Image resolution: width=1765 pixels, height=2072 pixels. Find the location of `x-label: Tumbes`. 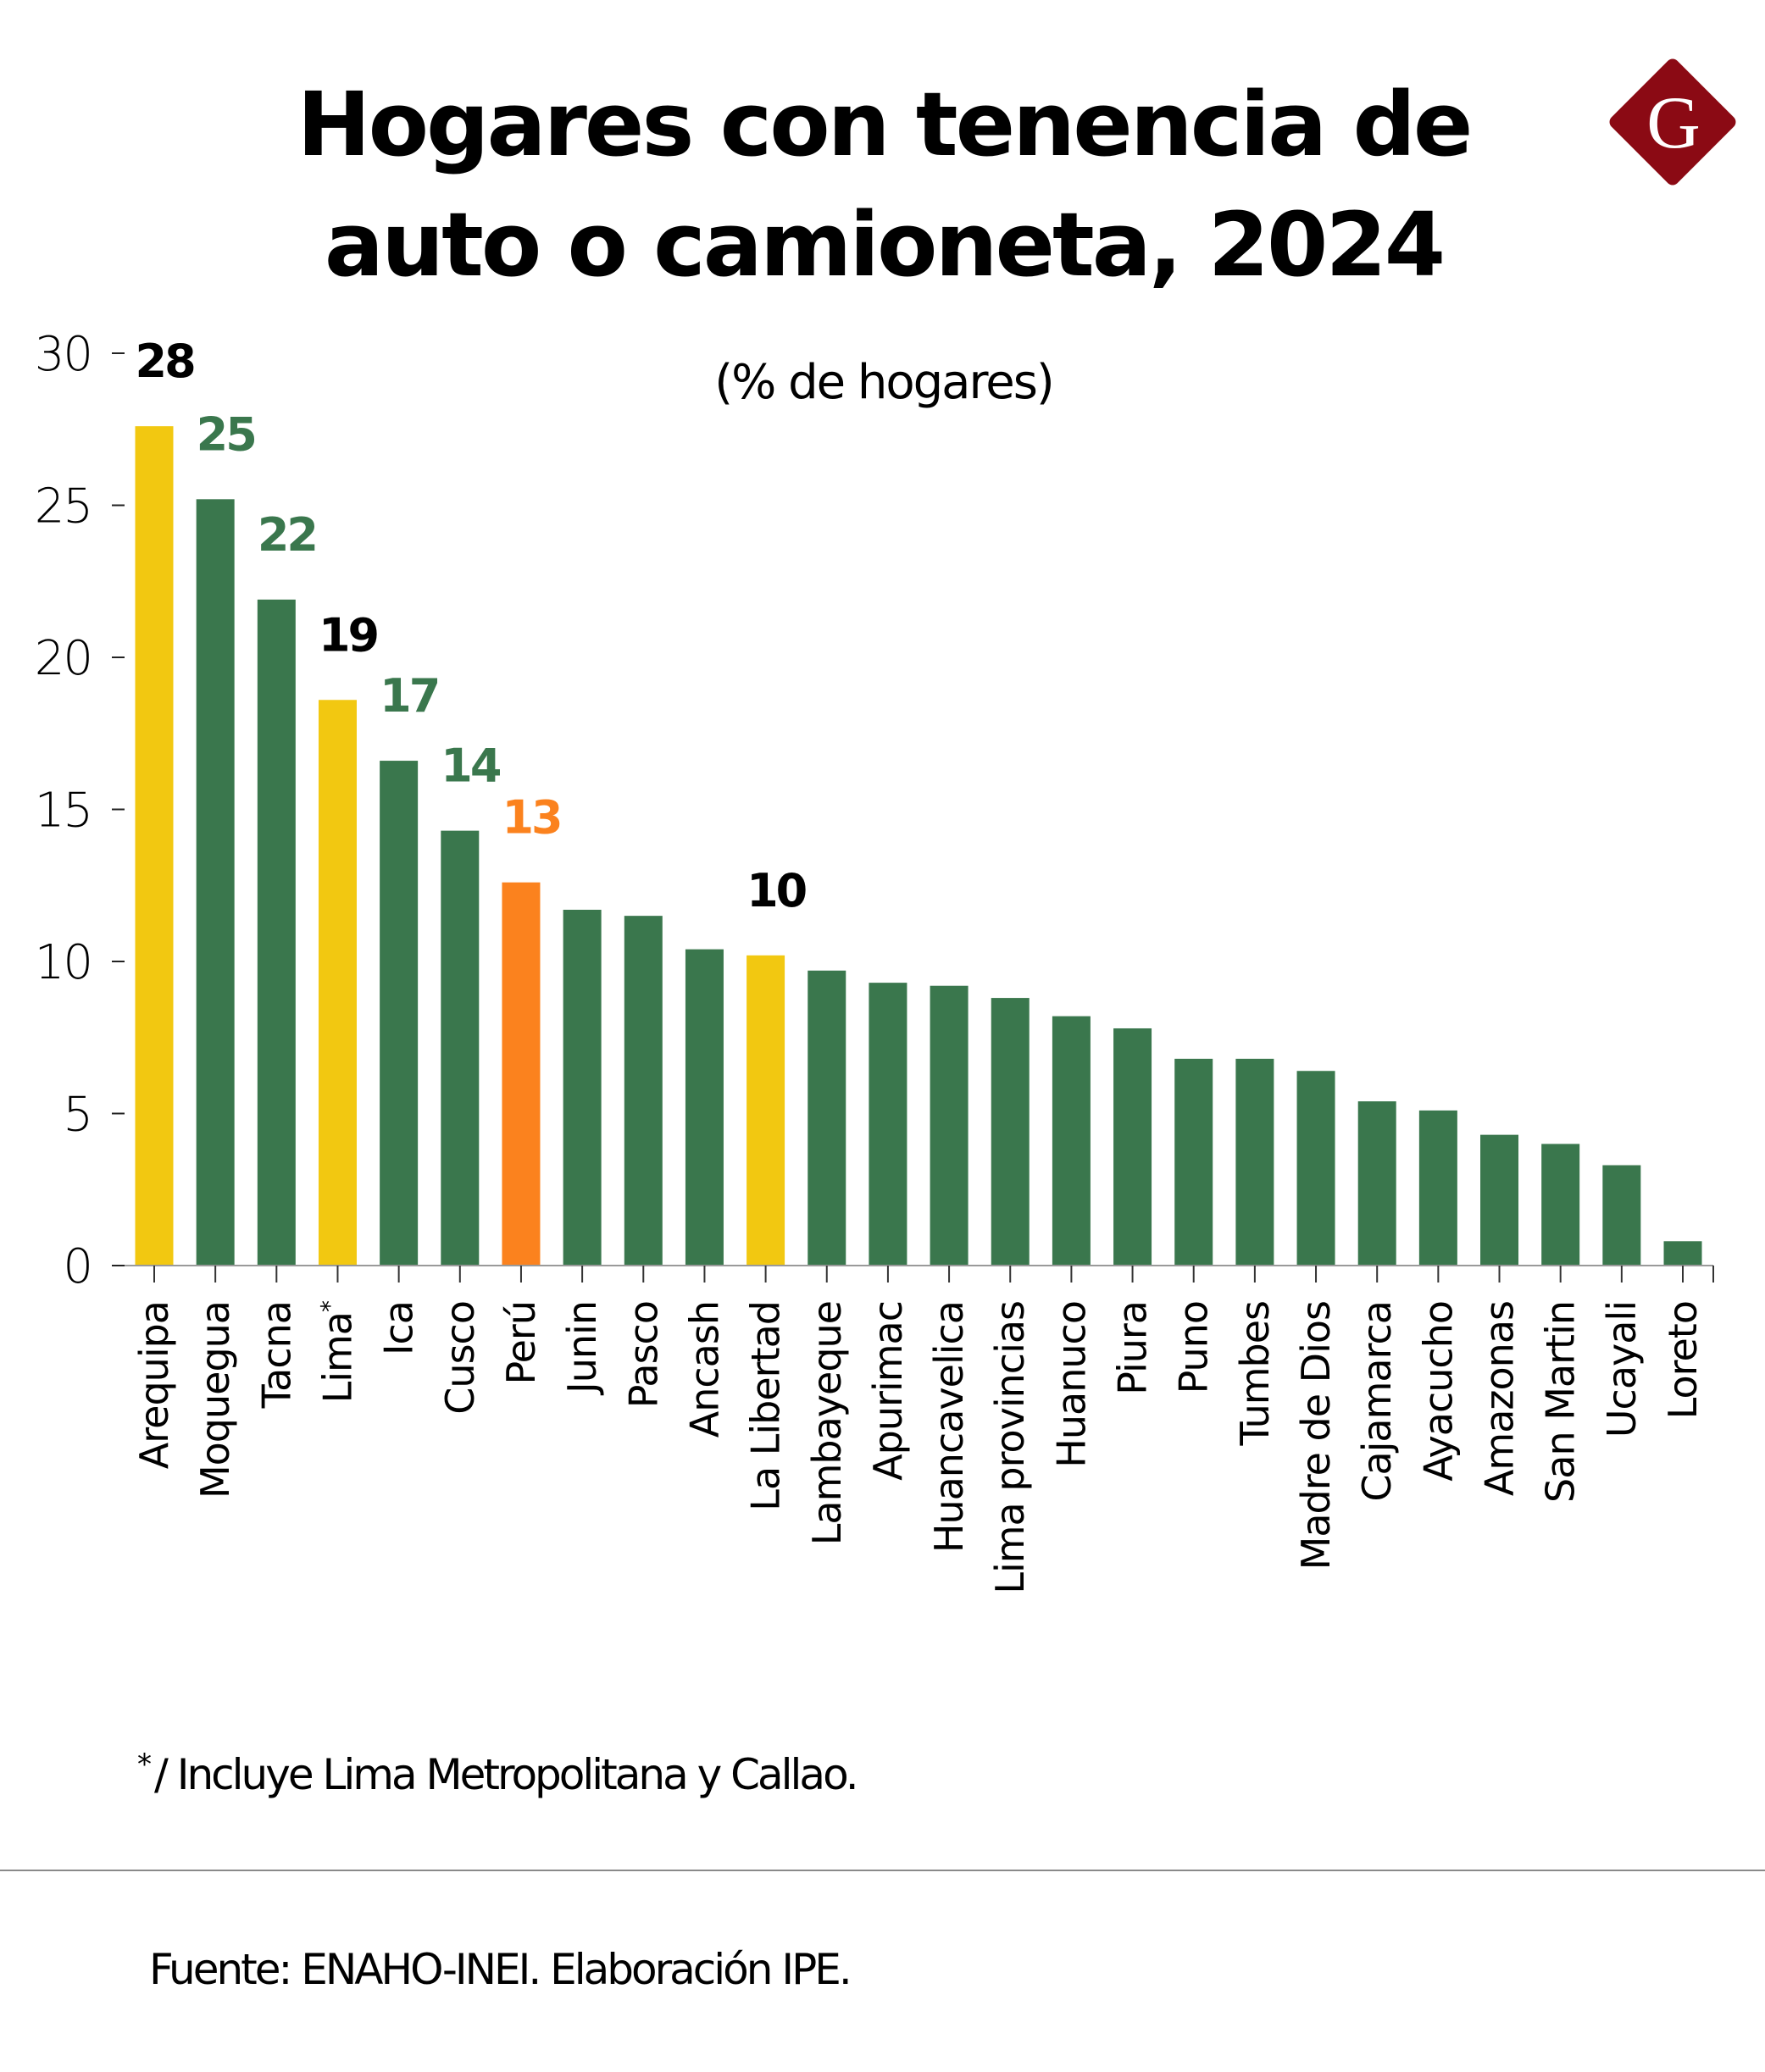

x-label: Tumbes is located at coordinates (1255, 1374).